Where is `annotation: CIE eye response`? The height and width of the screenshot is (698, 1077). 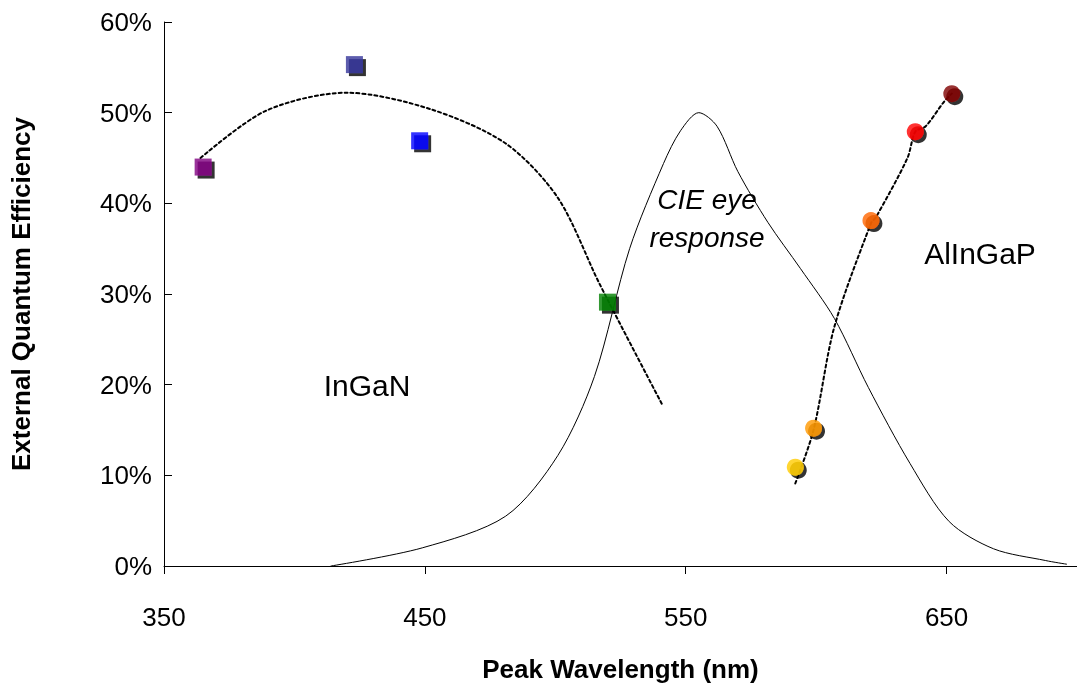 annotation: CIE eye response is located at coordinates (707, 218).